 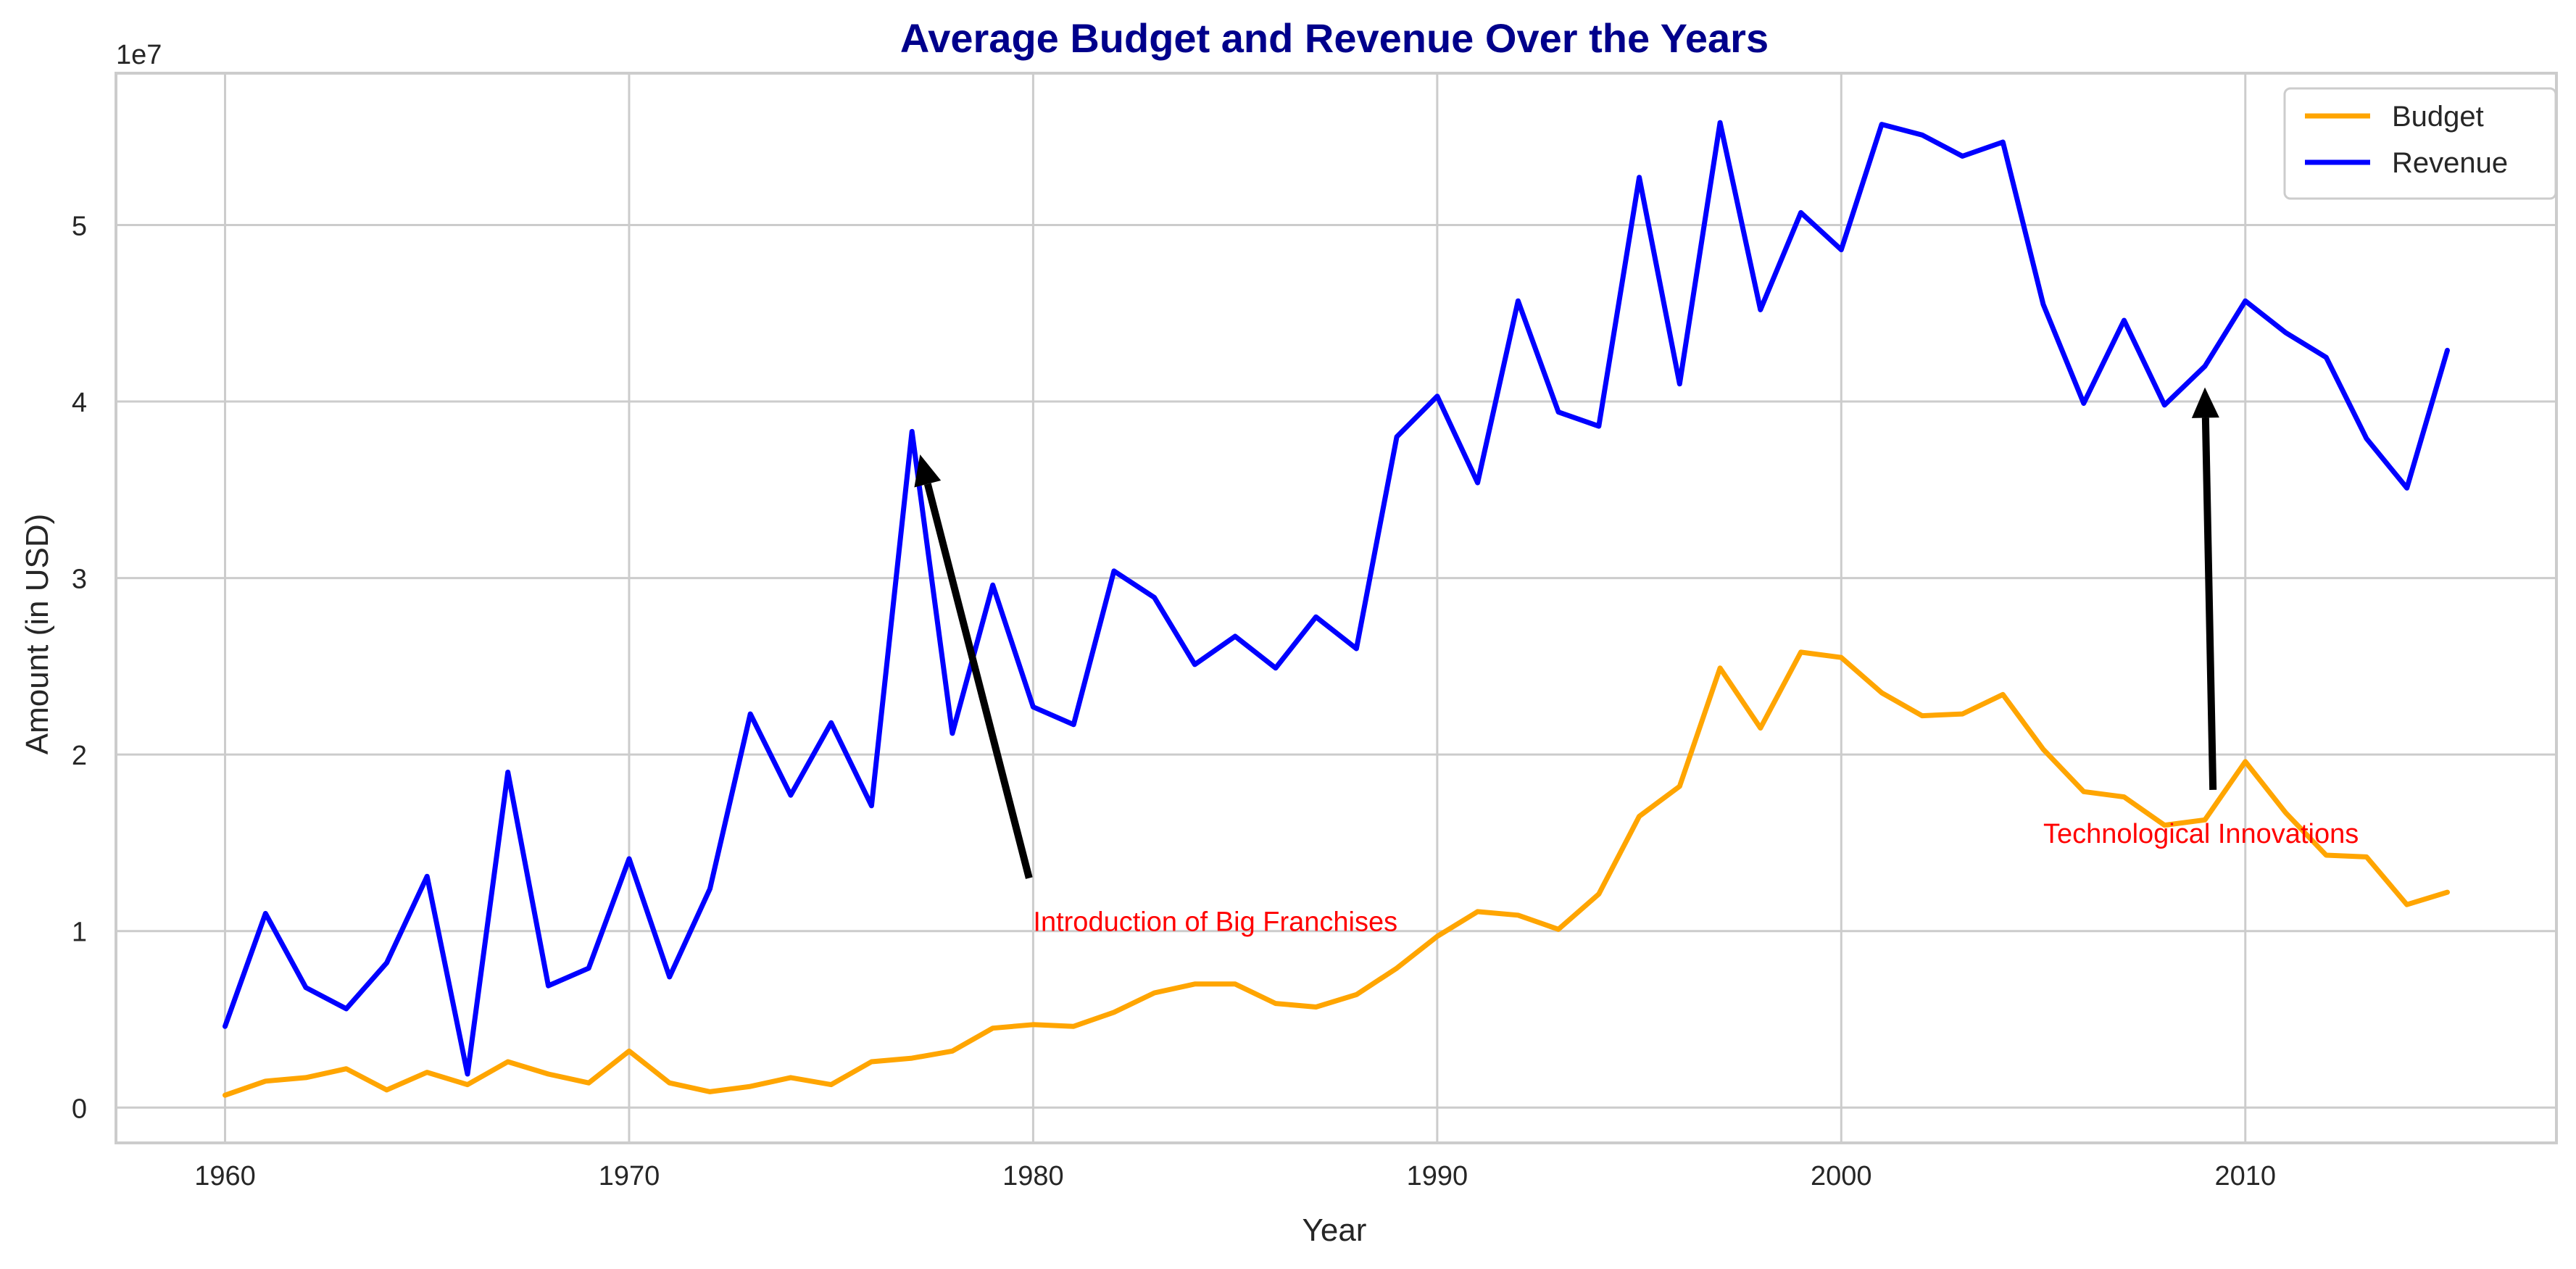 What do you see at coordinates (1841, 1176) in the screenshot?
I see `x-tick-label: 2000` at bounding box center [1841, 1176].